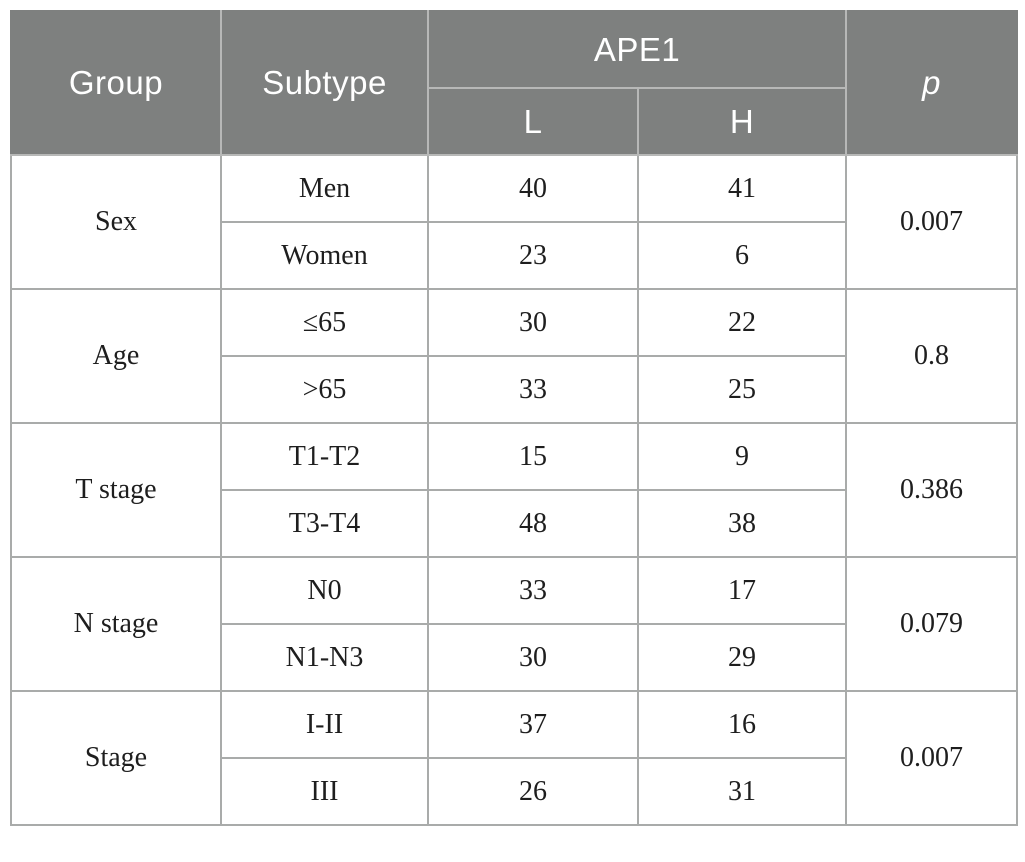 Image resolution: width=1025 pixels, height=862 pixels. I want to click on h-count-cell: 41, so click(742, 188).